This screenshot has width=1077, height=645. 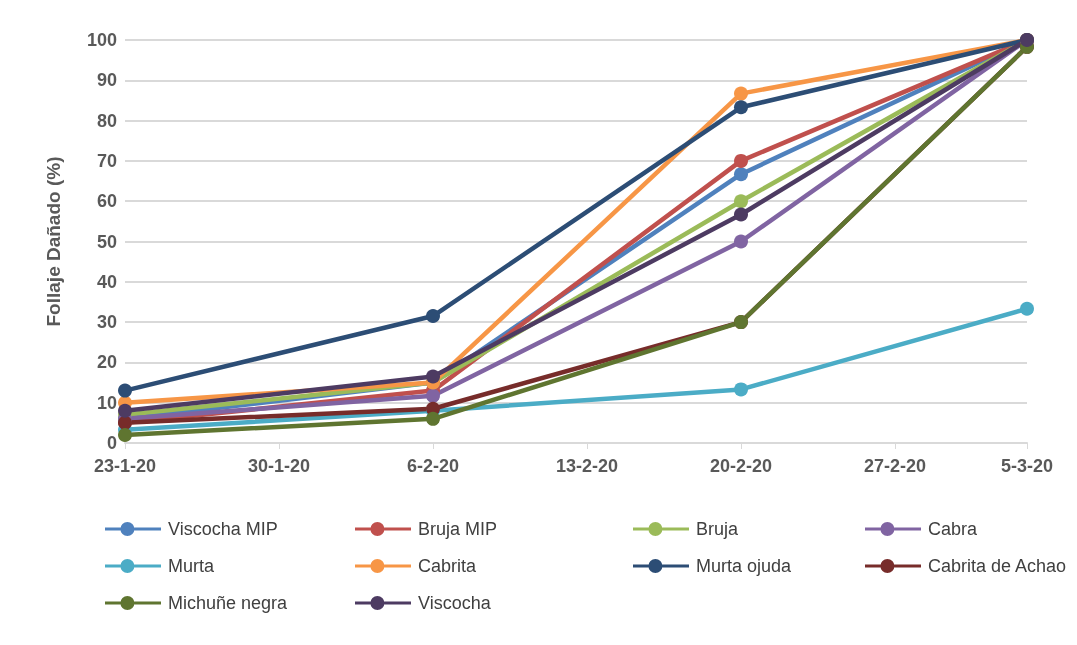 What do you see at coordinates (455, 603) in the screenshot?
I see `legend-label: Viscocha` at bounding box center [455, 603].